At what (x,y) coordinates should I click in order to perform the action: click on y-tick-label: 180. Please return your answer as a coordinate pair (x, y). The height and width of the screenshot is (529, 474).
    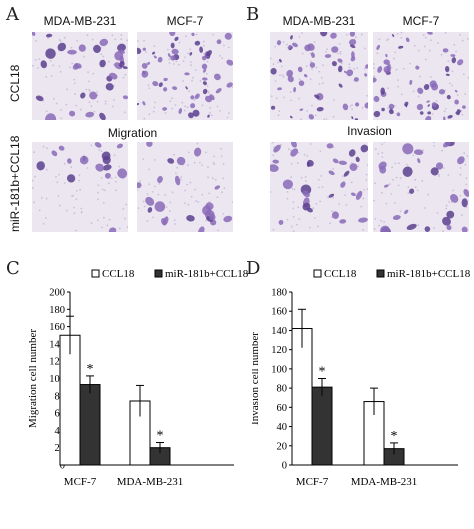
    Looking at the image, I should click on (57, 310).